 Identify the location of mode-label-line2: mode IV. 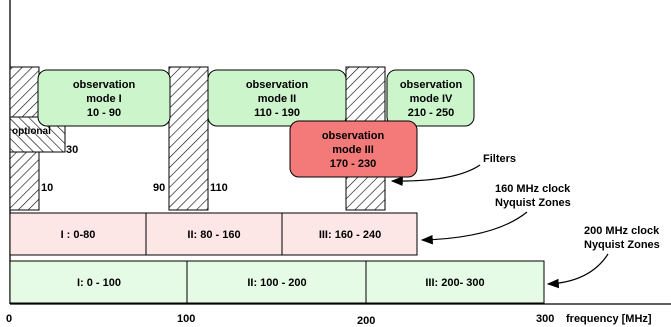
(431, 99).